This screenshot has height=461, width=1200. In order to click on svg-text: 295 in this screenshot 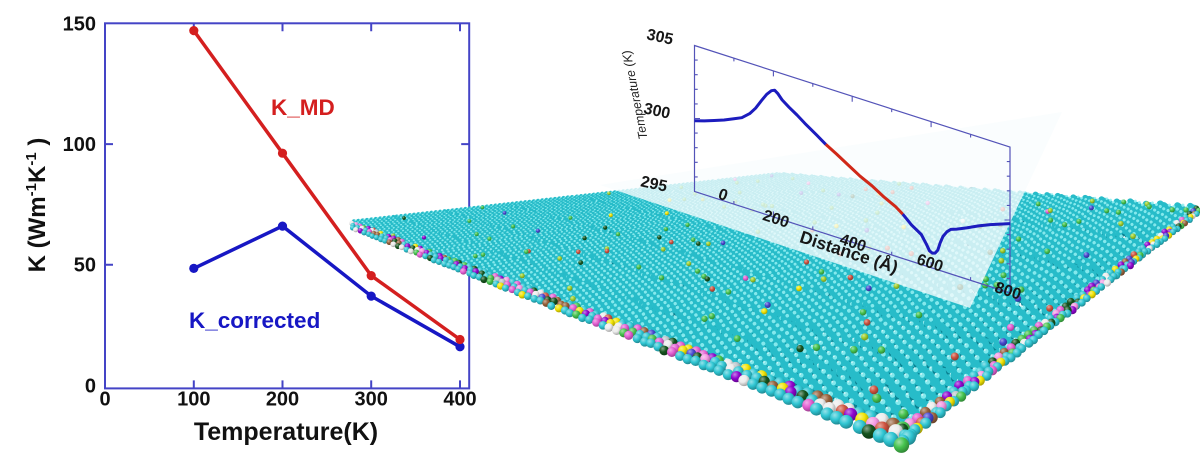, I will do `click(654, 184)`.